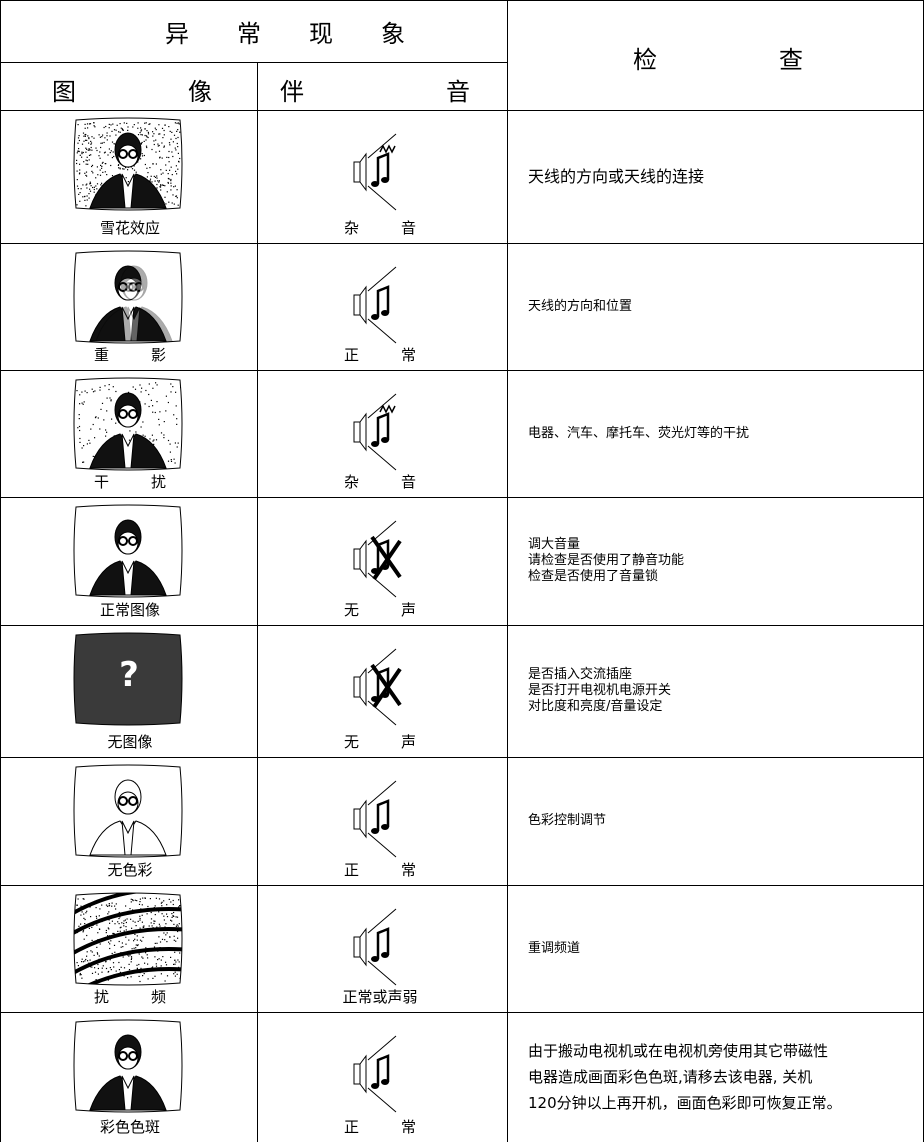 Image resolution: width=924 pixels, height=1142 pixels. Describe the element at coordinates (129, 228) in the screenshot. I see `caption: 雪花效应` at that location.